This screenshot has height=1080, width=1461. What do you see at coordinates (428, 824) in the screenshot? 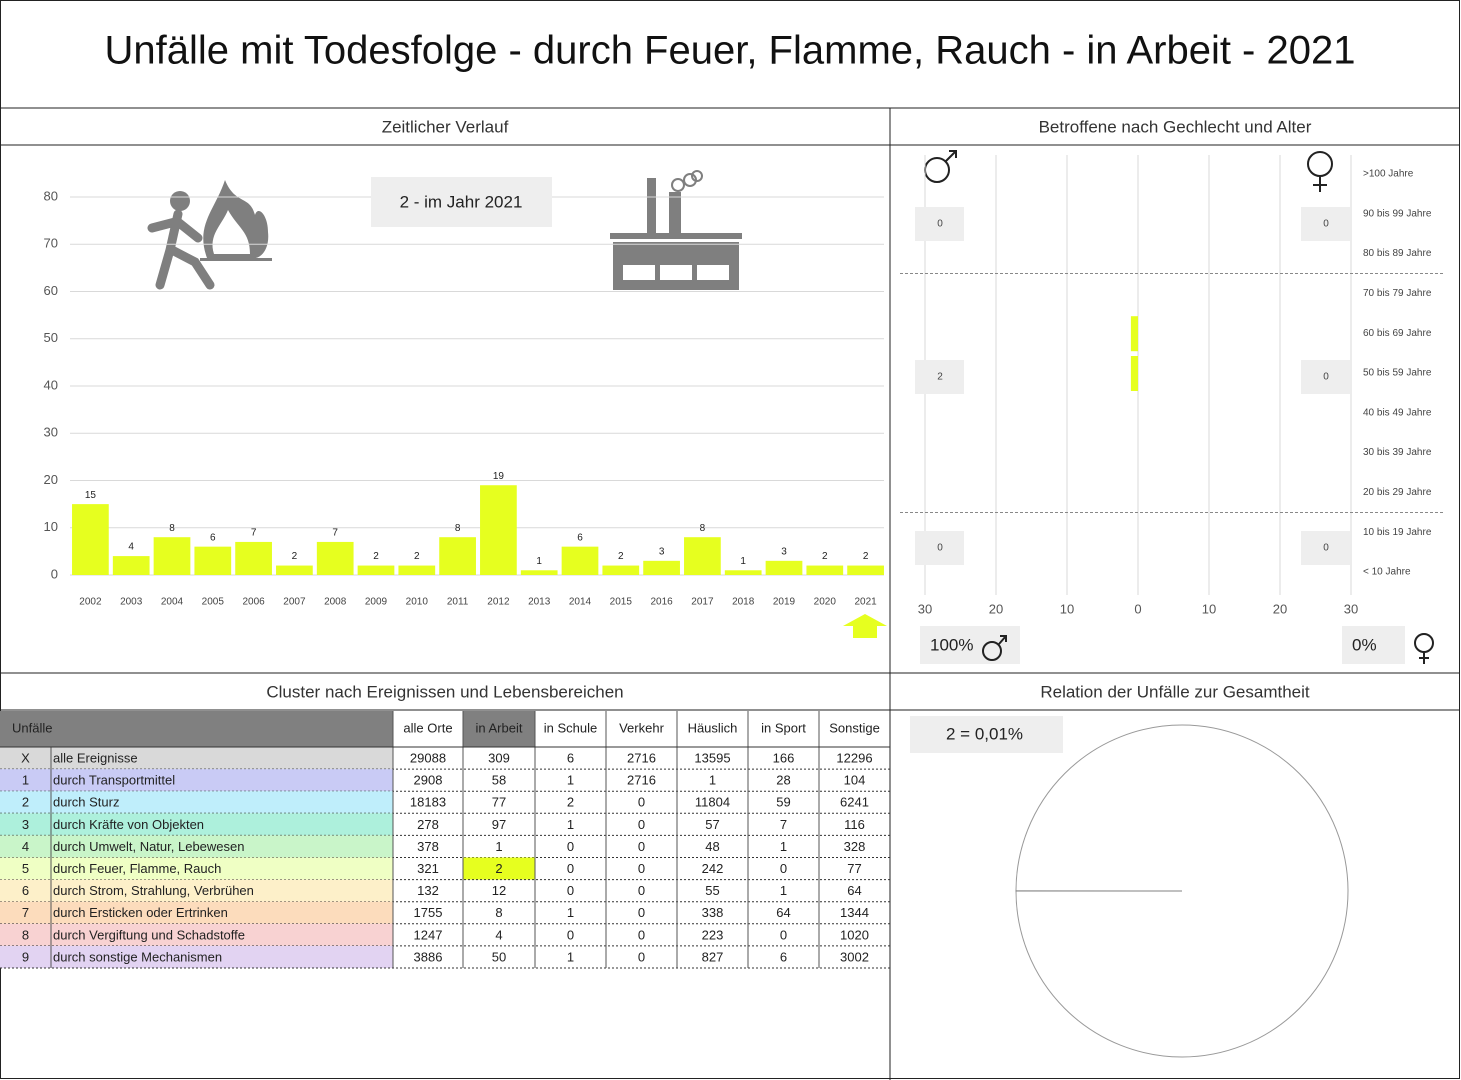
I see `table-cell: 278` at bounding box center [428, 824].